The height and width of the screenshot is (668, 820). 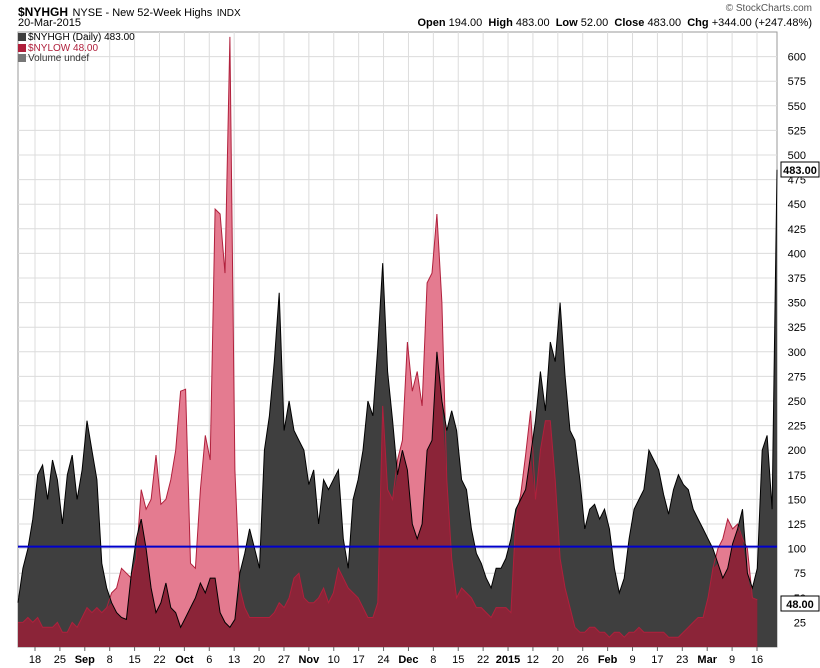 What do you see at coordinates (797, 451) in the screenshot?
I see `y-tick-label: 200` at bounding box center [797, 451].